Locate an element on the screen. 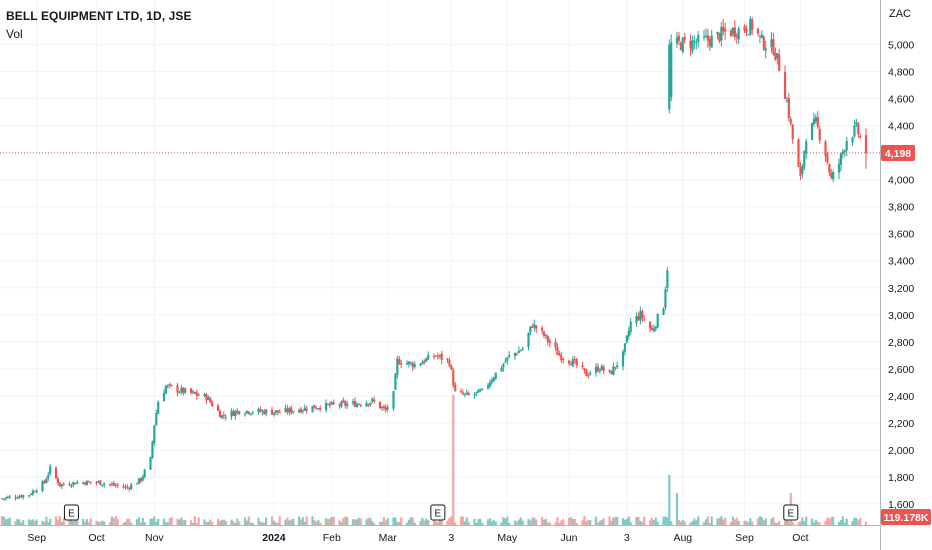 This screenshot has height=550, width=932. symbol-title: BELL EQUIPMENT LTD, 1D, JSE is located at coordinates (99, 16).